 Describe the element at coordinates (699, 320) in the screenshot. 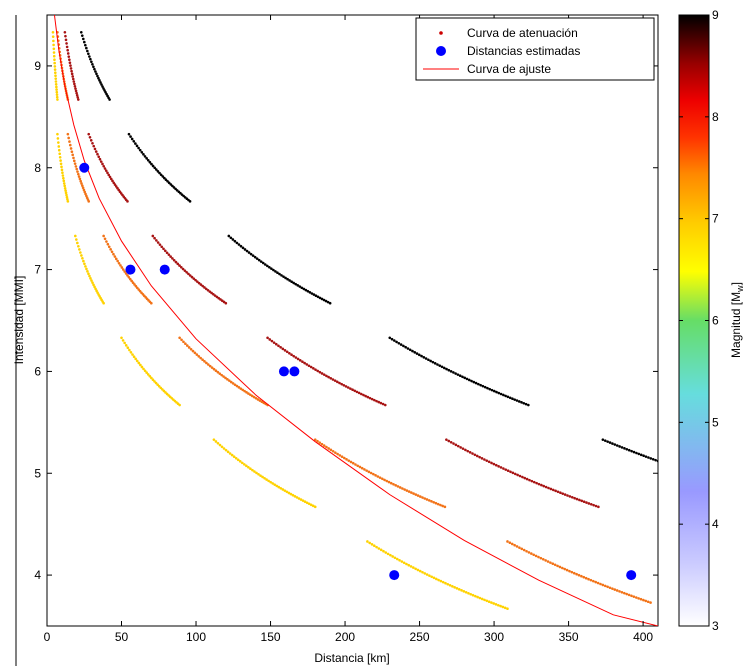

I see `colorbar-ticks: 3 4 5 6 7 8 9` at that location.